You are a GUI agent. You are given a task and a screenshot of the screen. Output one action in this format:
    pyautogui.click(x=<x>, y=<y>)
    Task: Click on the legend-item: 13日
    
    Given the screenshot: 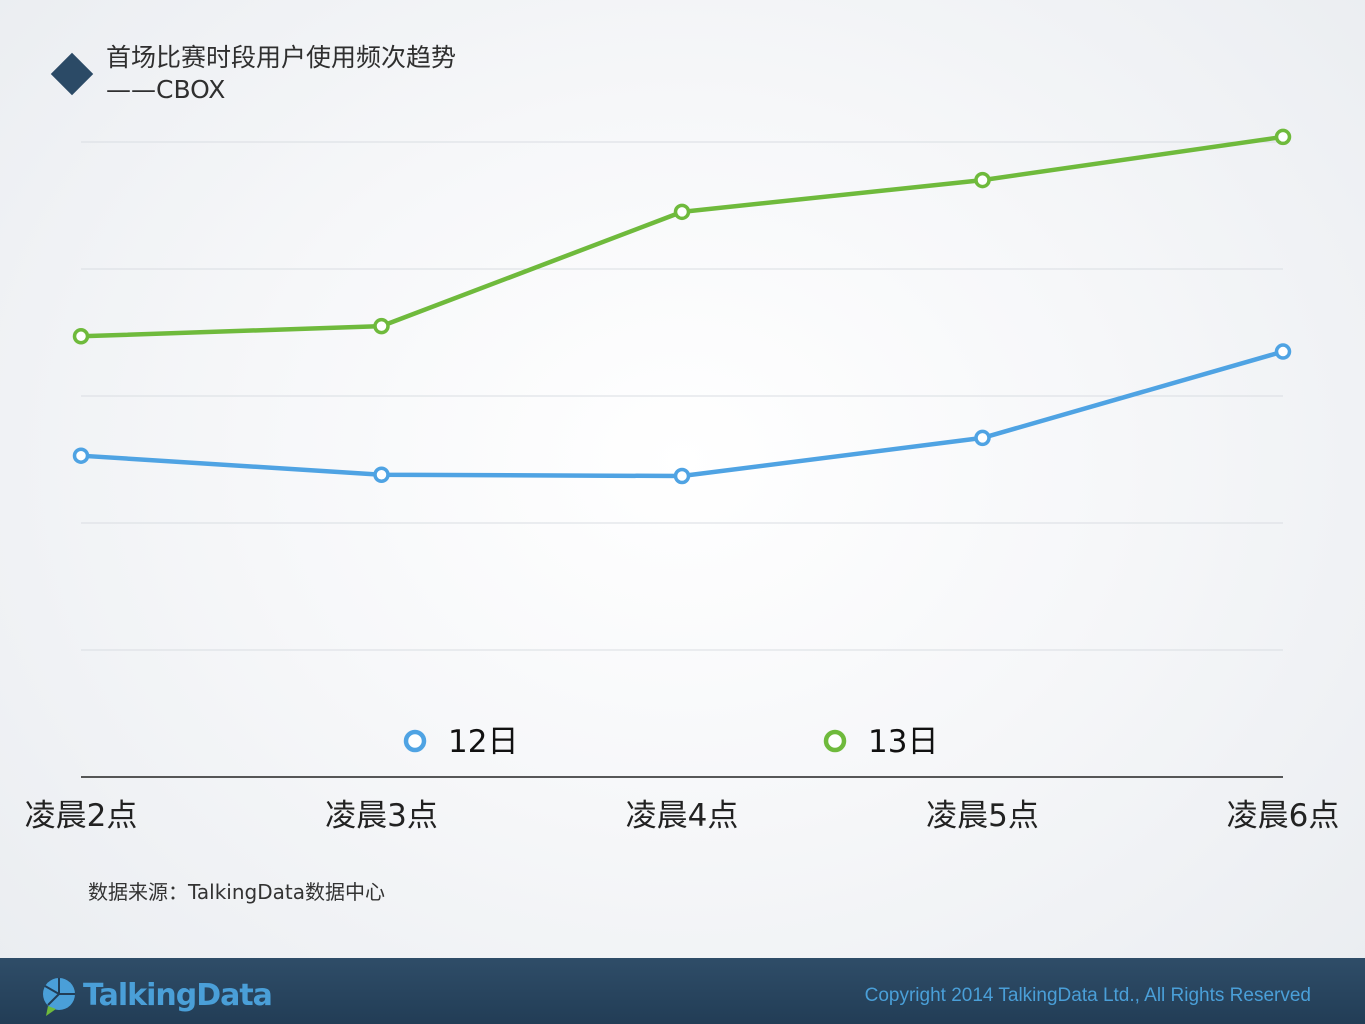 What is the action you would take?
    pyautogui.click(x=880, y=742)
    